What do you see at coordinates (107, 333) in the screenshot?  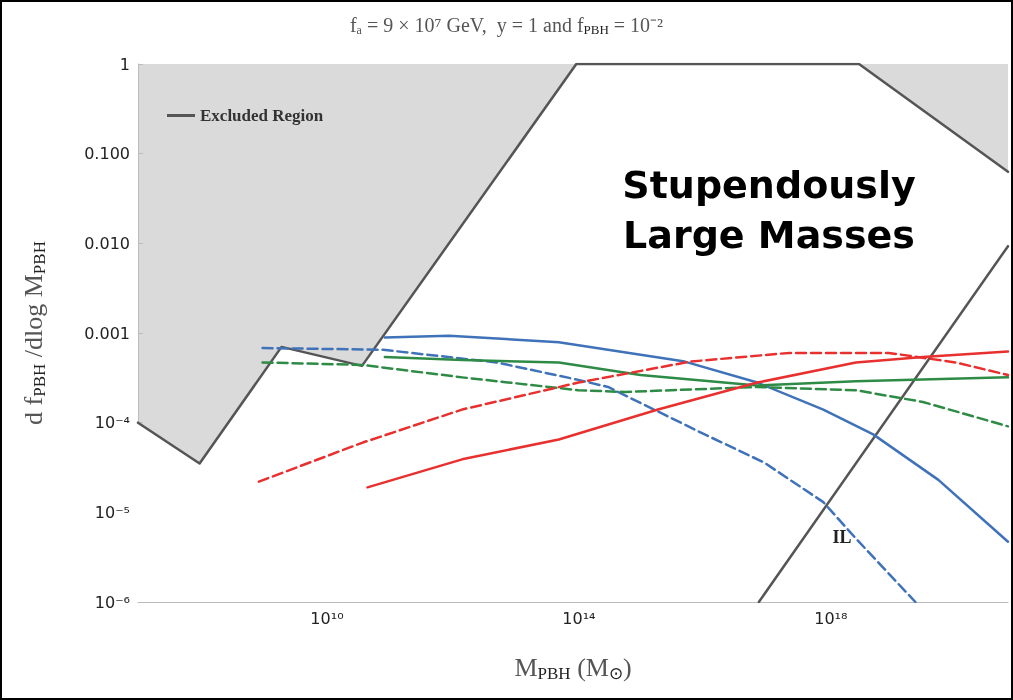 I see `y-tick-label: 0.001` at bounding box center [107, 333].